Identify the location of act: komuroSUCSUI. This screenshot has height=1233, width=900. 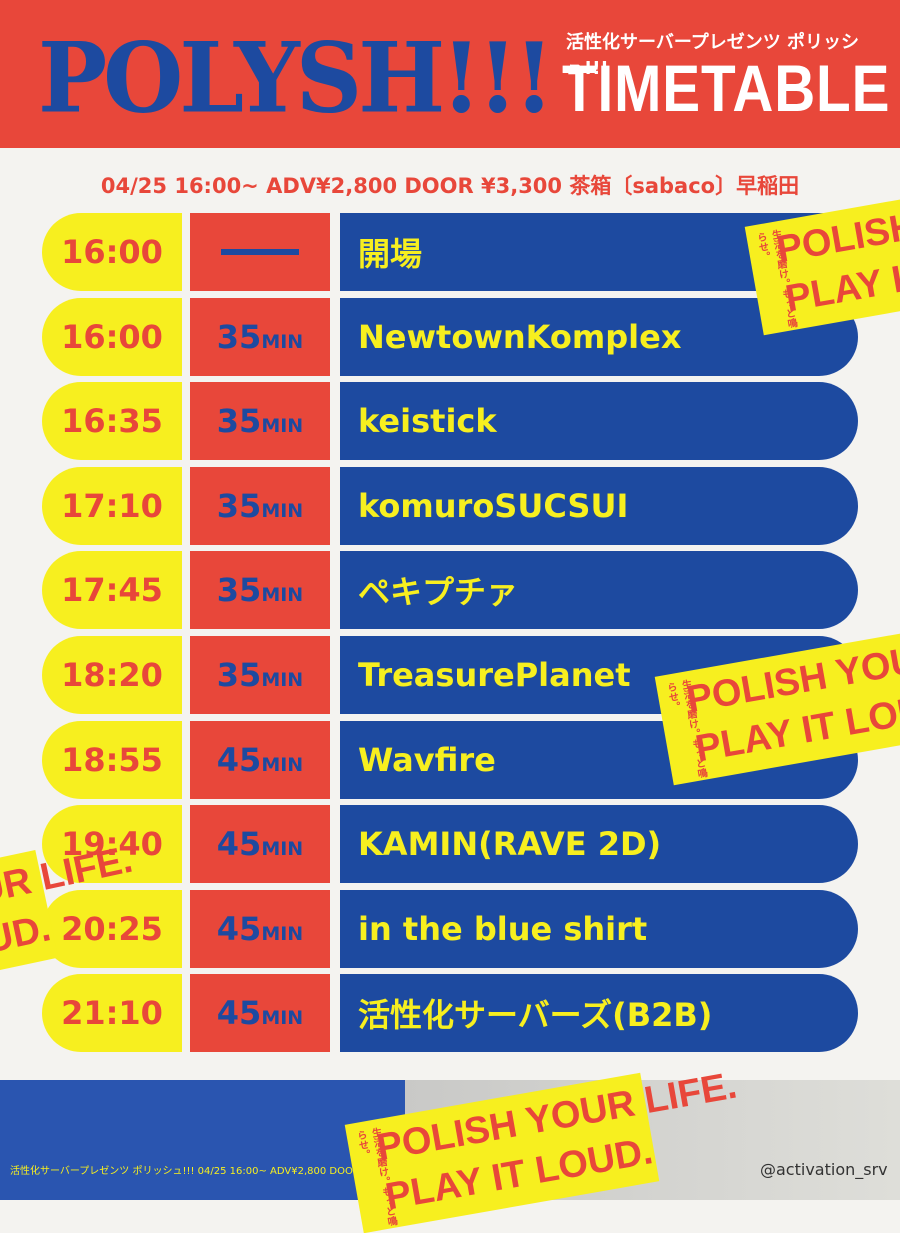
(599, 505).